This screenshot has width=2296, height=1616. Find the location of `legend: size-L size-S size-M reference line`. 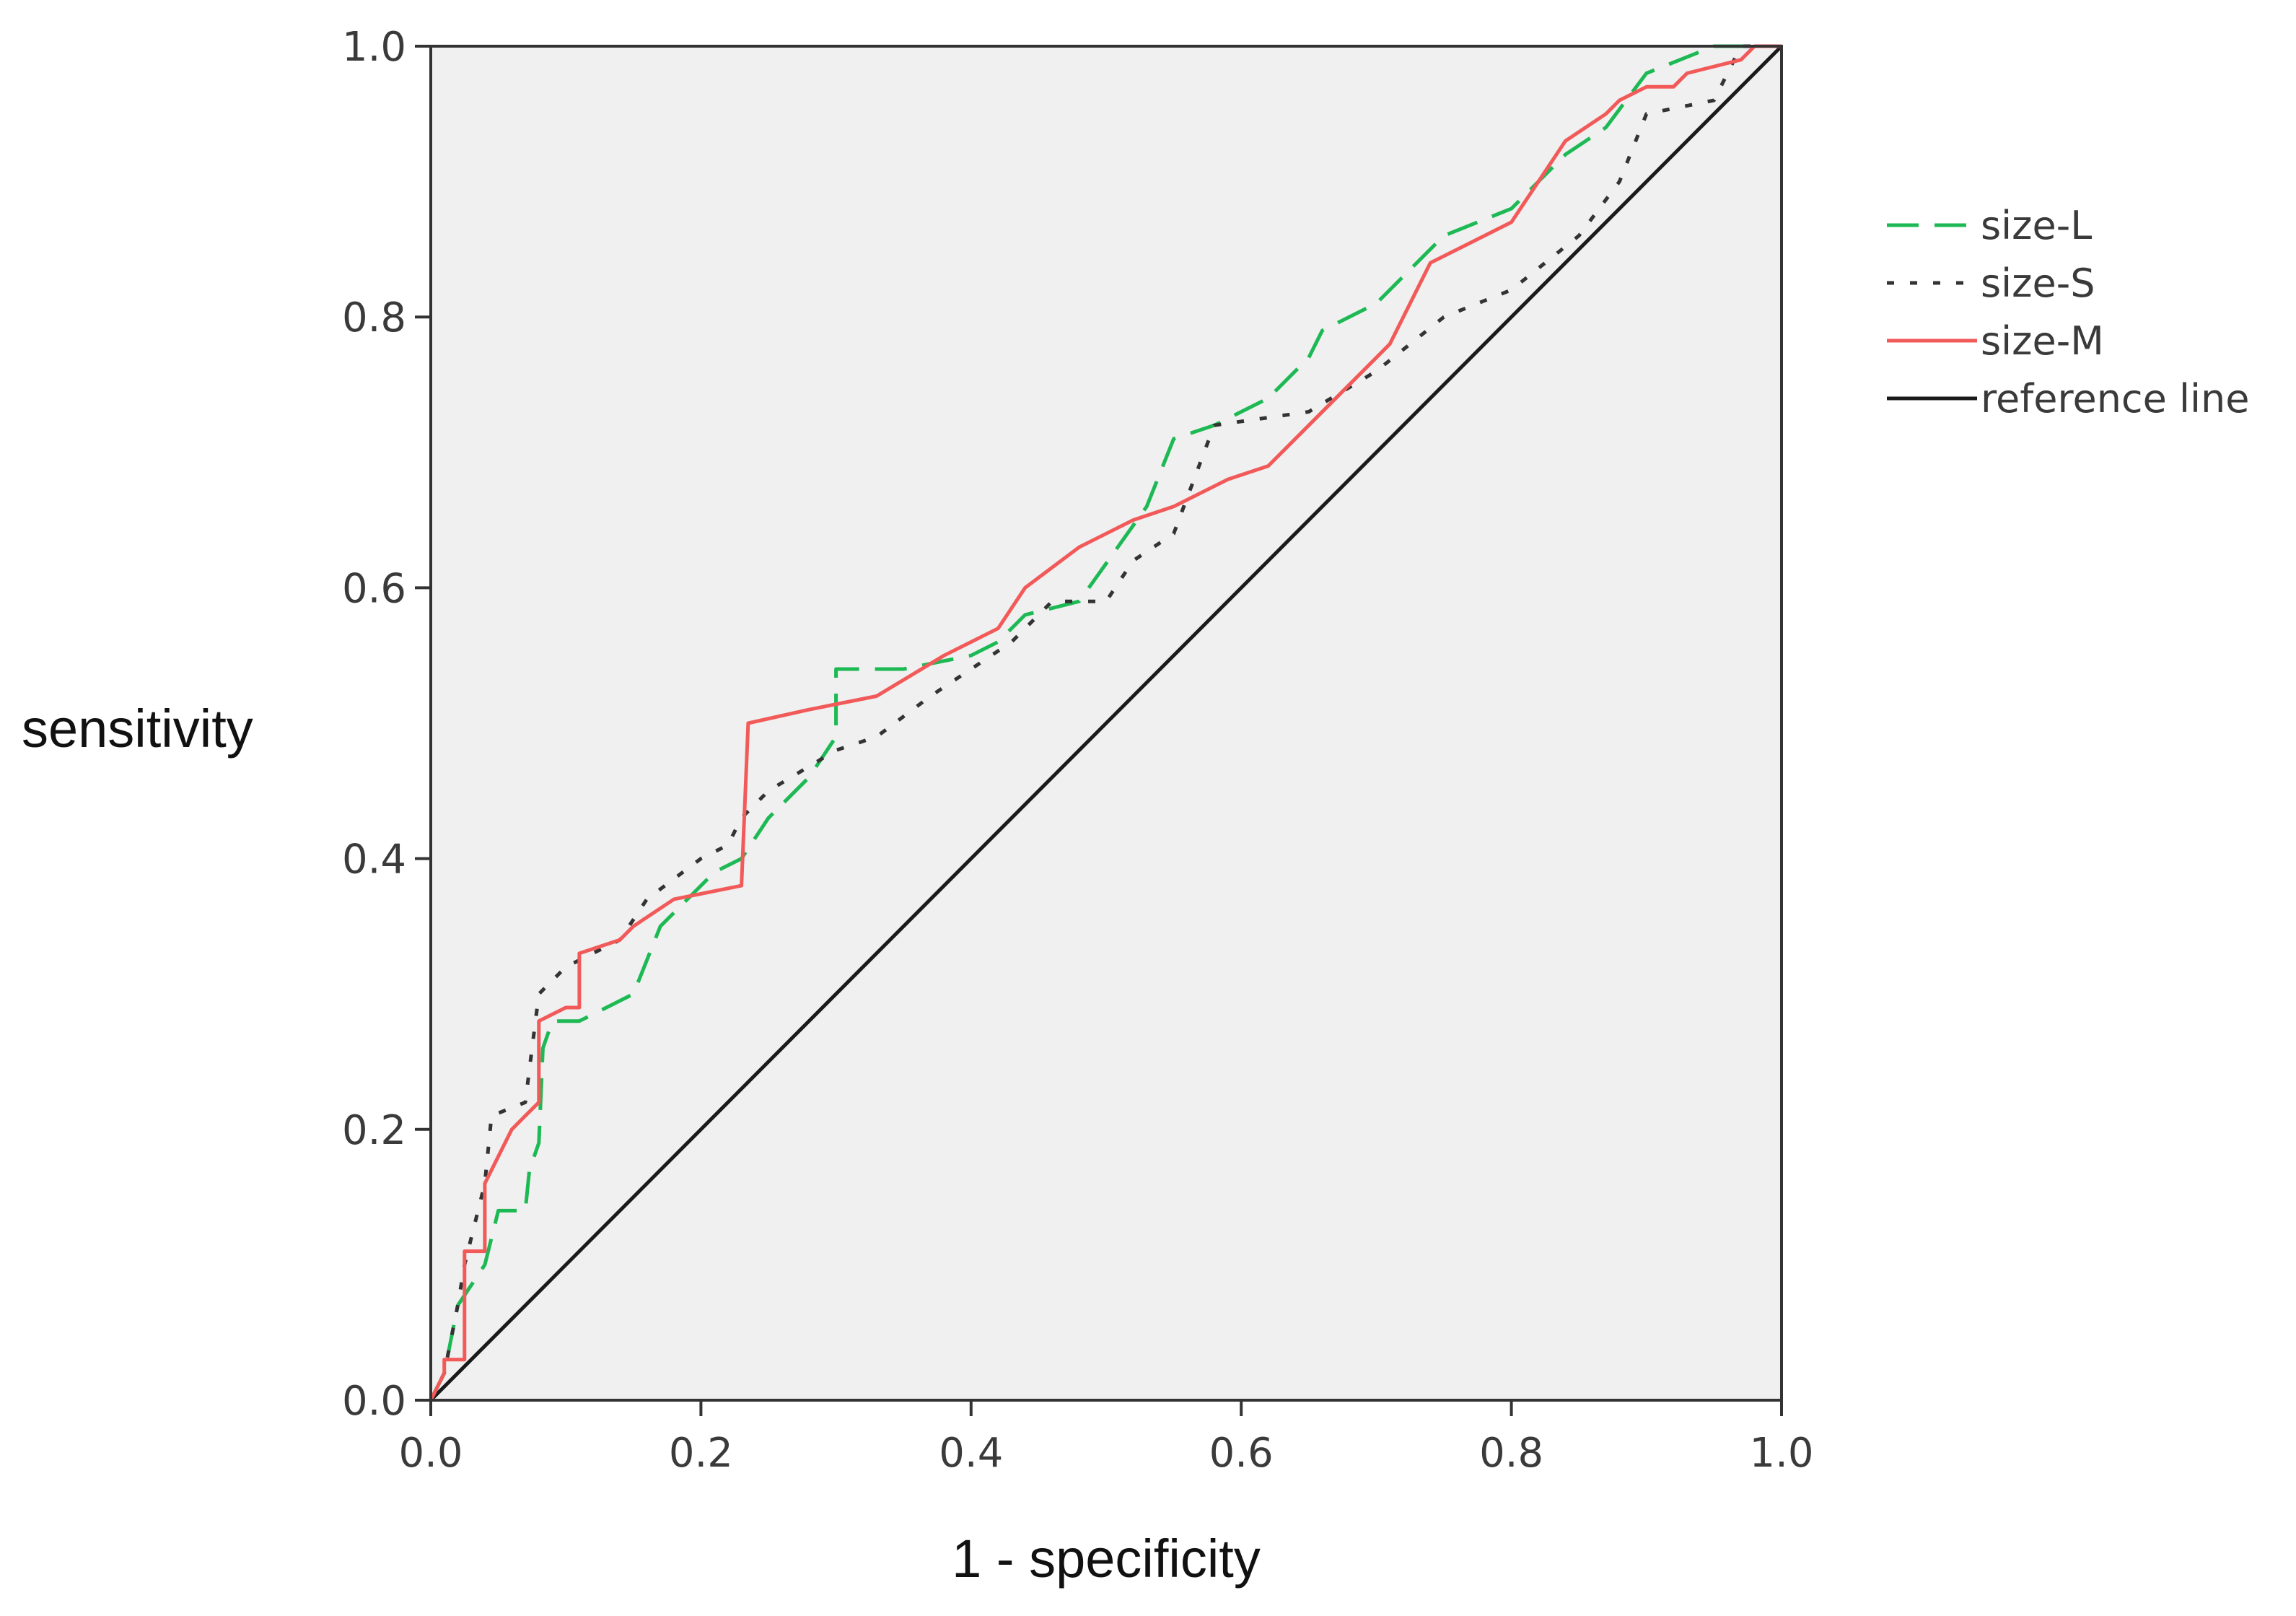

legend: size-L size-S size-M reference line is located at coordinates (2068, 312).